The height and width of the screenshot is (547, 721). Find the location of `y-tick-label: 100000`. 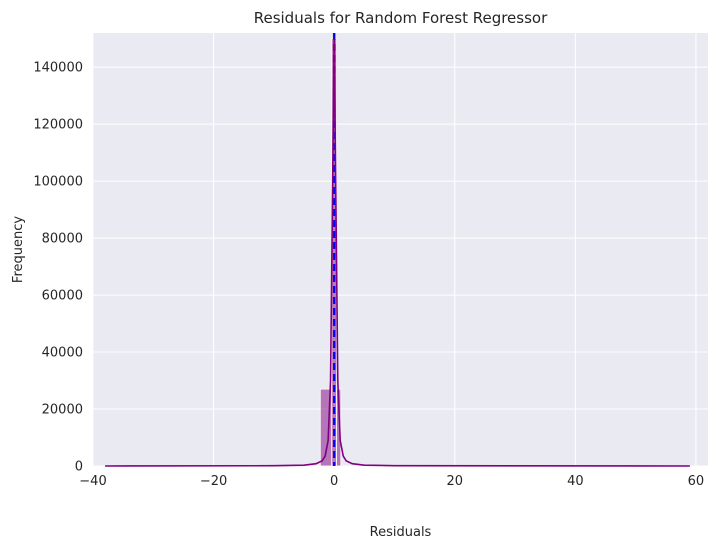

y-tick-label: 100000 is located at coordinates (58, 182).